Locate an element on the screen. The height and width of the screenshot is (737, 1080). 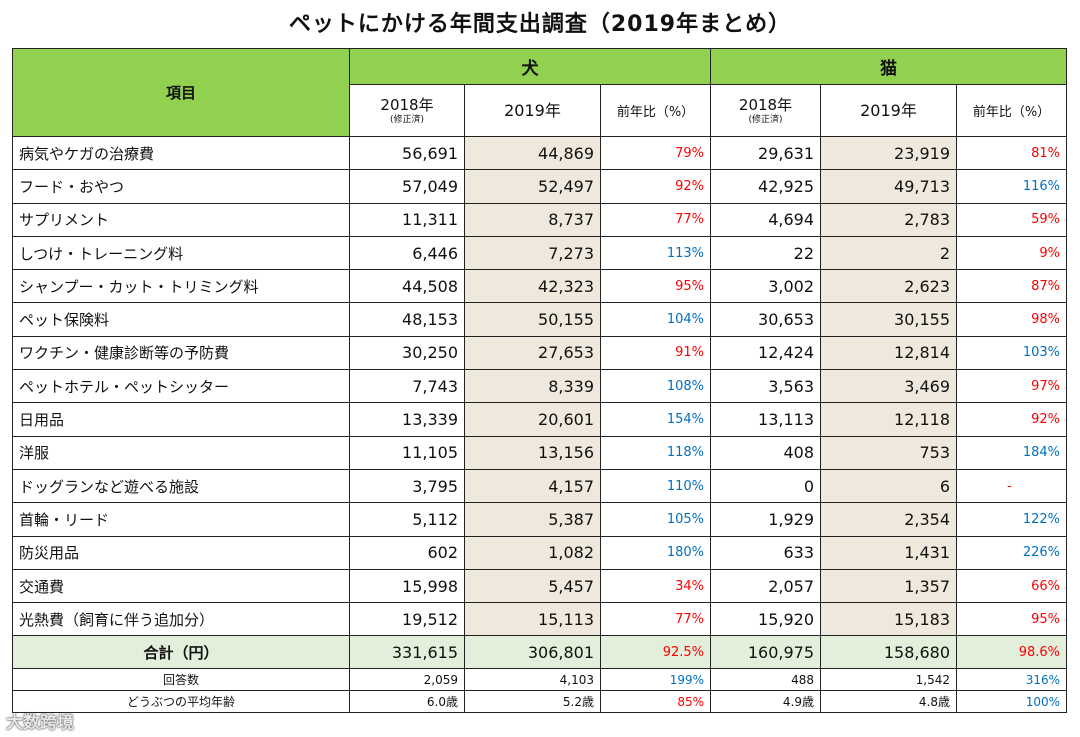
dog-2019-value: 52,497 is located at coordinates (532, 186).